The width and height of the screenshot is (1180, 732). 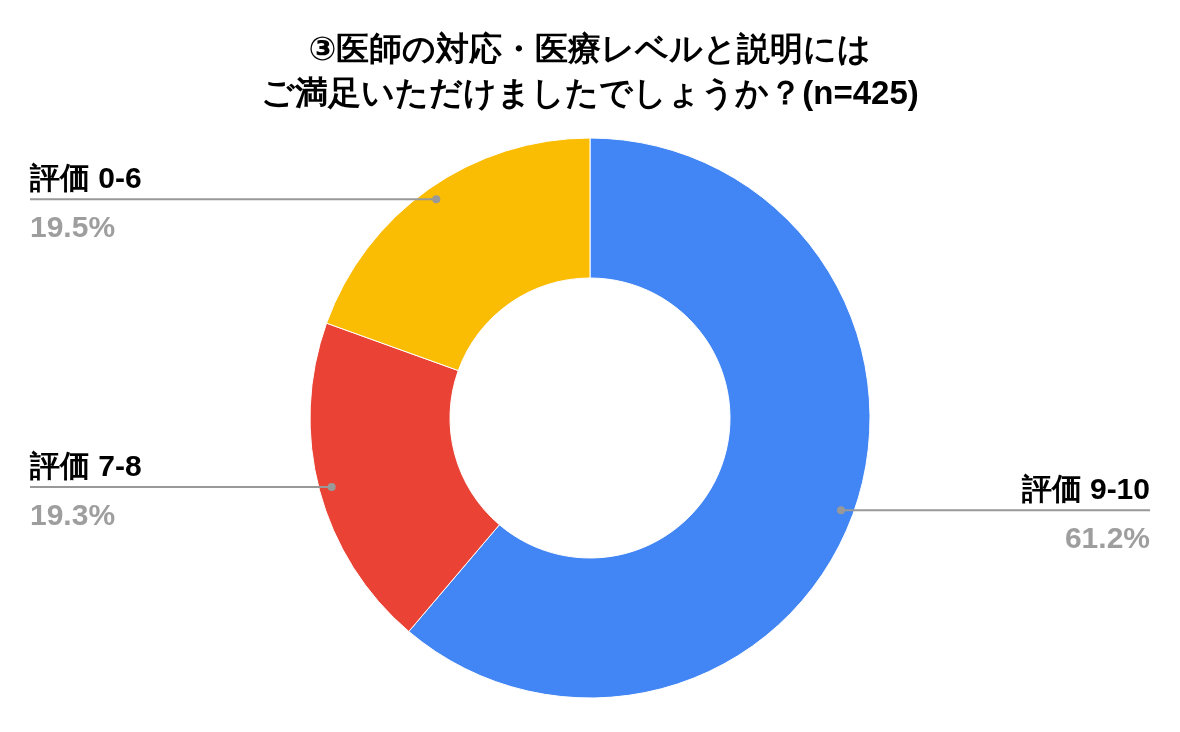 What do you see at coordinates (1107, 538) in the screenshot?
I see `data-label: 61.2%` at bounding box center [1107, 538].